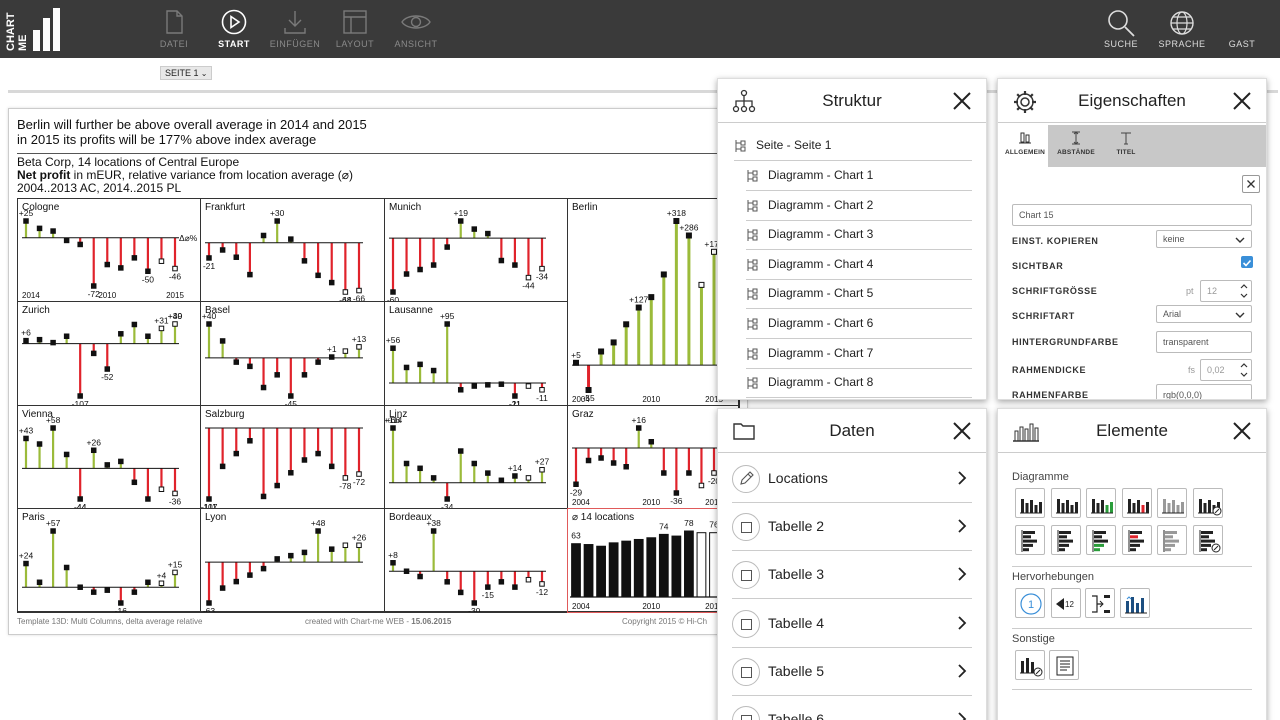  I want to click on datei-button: DATEI, so click(174, 31).